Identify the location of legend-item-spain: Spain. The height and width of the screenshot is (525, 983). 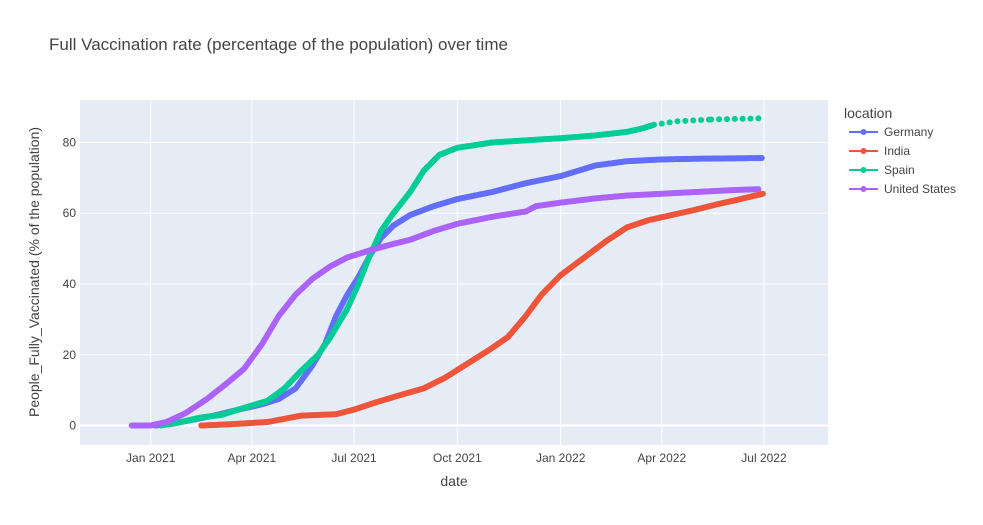
(882, 170).